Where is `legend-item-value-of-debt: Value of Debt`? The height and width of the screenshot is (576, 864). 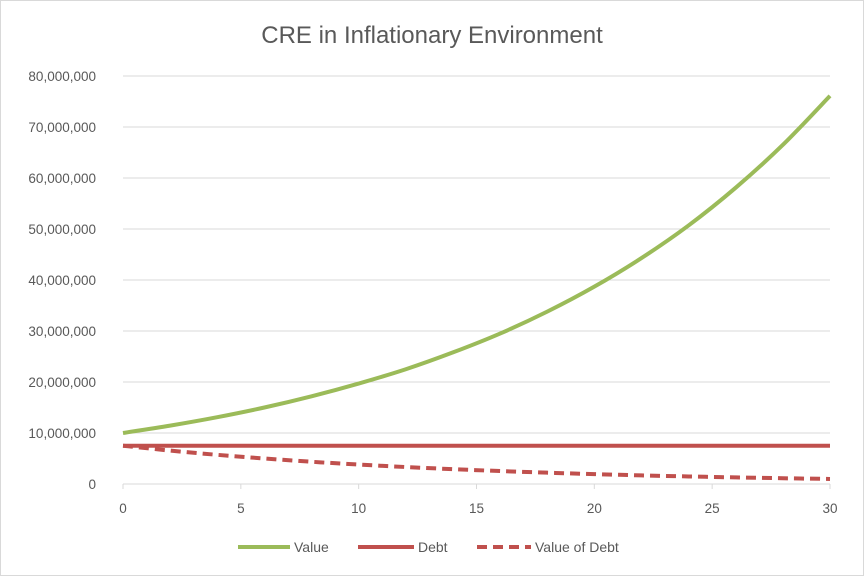
legend-item-value-of-debt: Value of Debt is located at coordinates (548, 547).